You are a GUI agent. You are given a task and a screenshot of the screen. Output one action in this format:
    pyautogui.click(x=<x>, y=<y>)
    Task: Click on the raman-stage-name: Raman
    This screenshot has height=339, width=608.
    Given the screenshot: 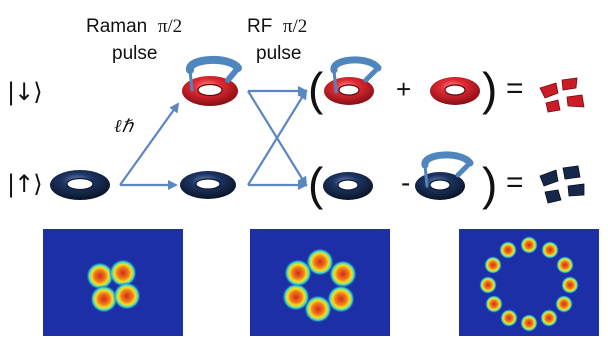 What is the action you would take?
    pyautogui.click(x=117, y=26)
    